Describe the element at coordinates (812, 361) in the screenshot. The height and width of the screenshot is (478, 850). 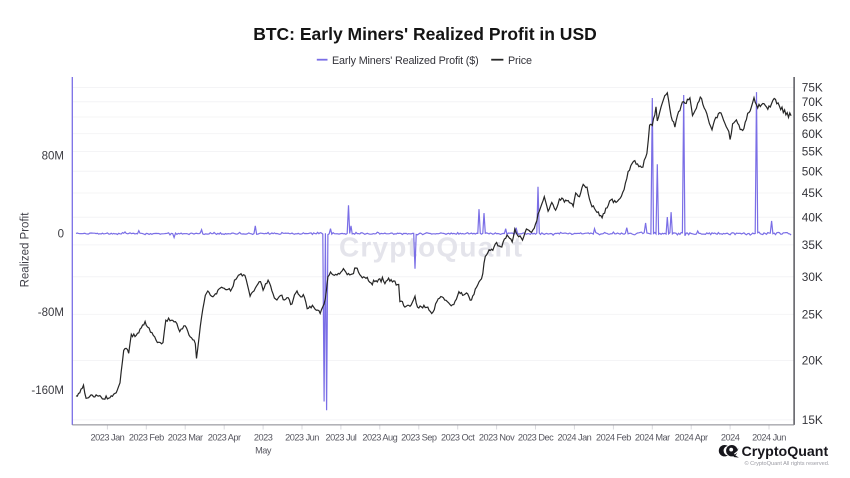
I see `svg-text: 20K` at that location.